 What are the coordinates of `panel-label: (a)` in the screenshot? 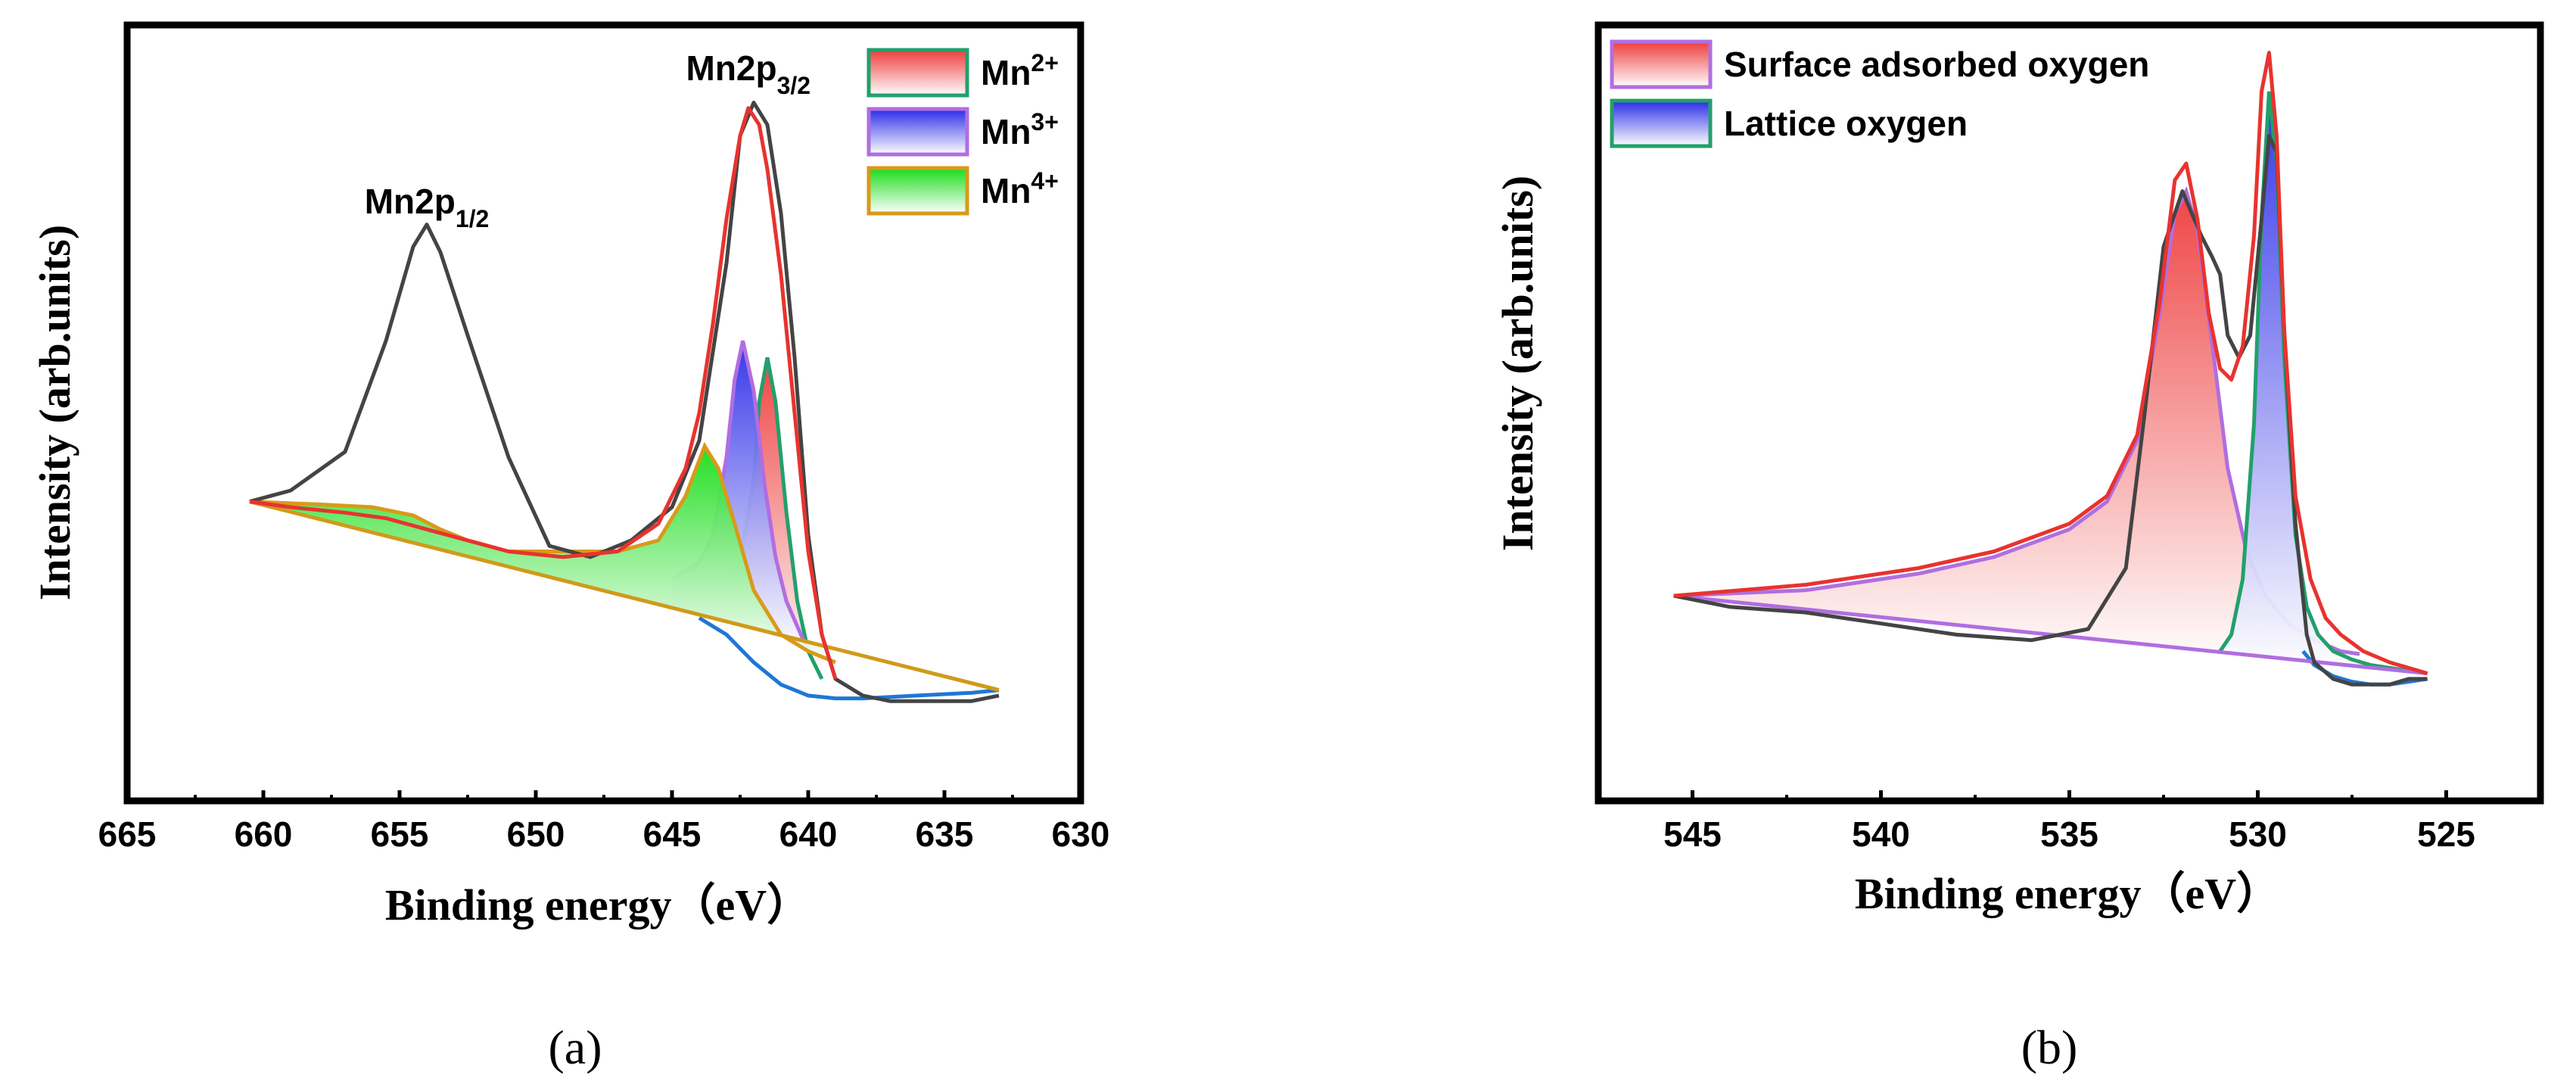 It's located at (575, 1047).